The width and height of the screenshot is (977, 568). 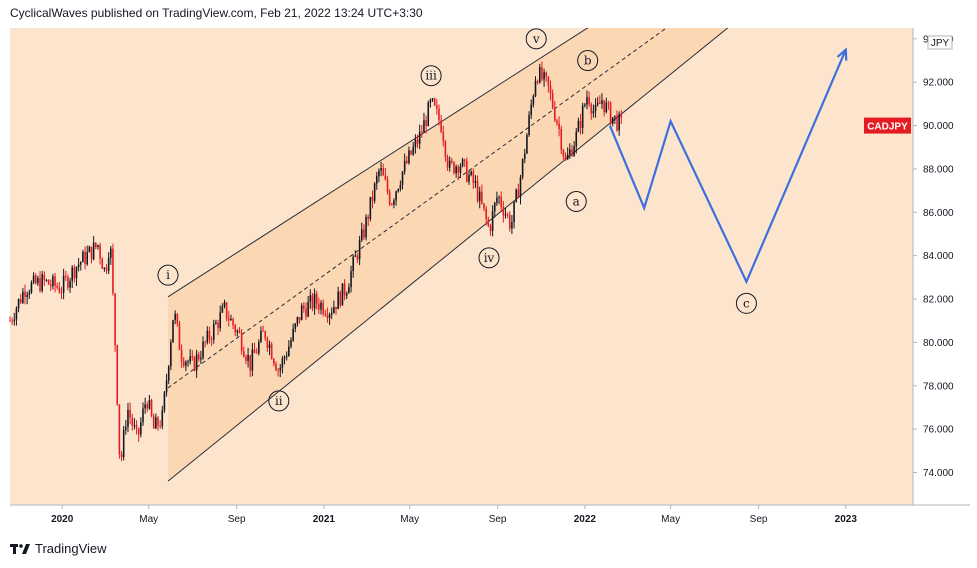 I want to click on x-tick-label: Sep, so click(x=759, y=519).